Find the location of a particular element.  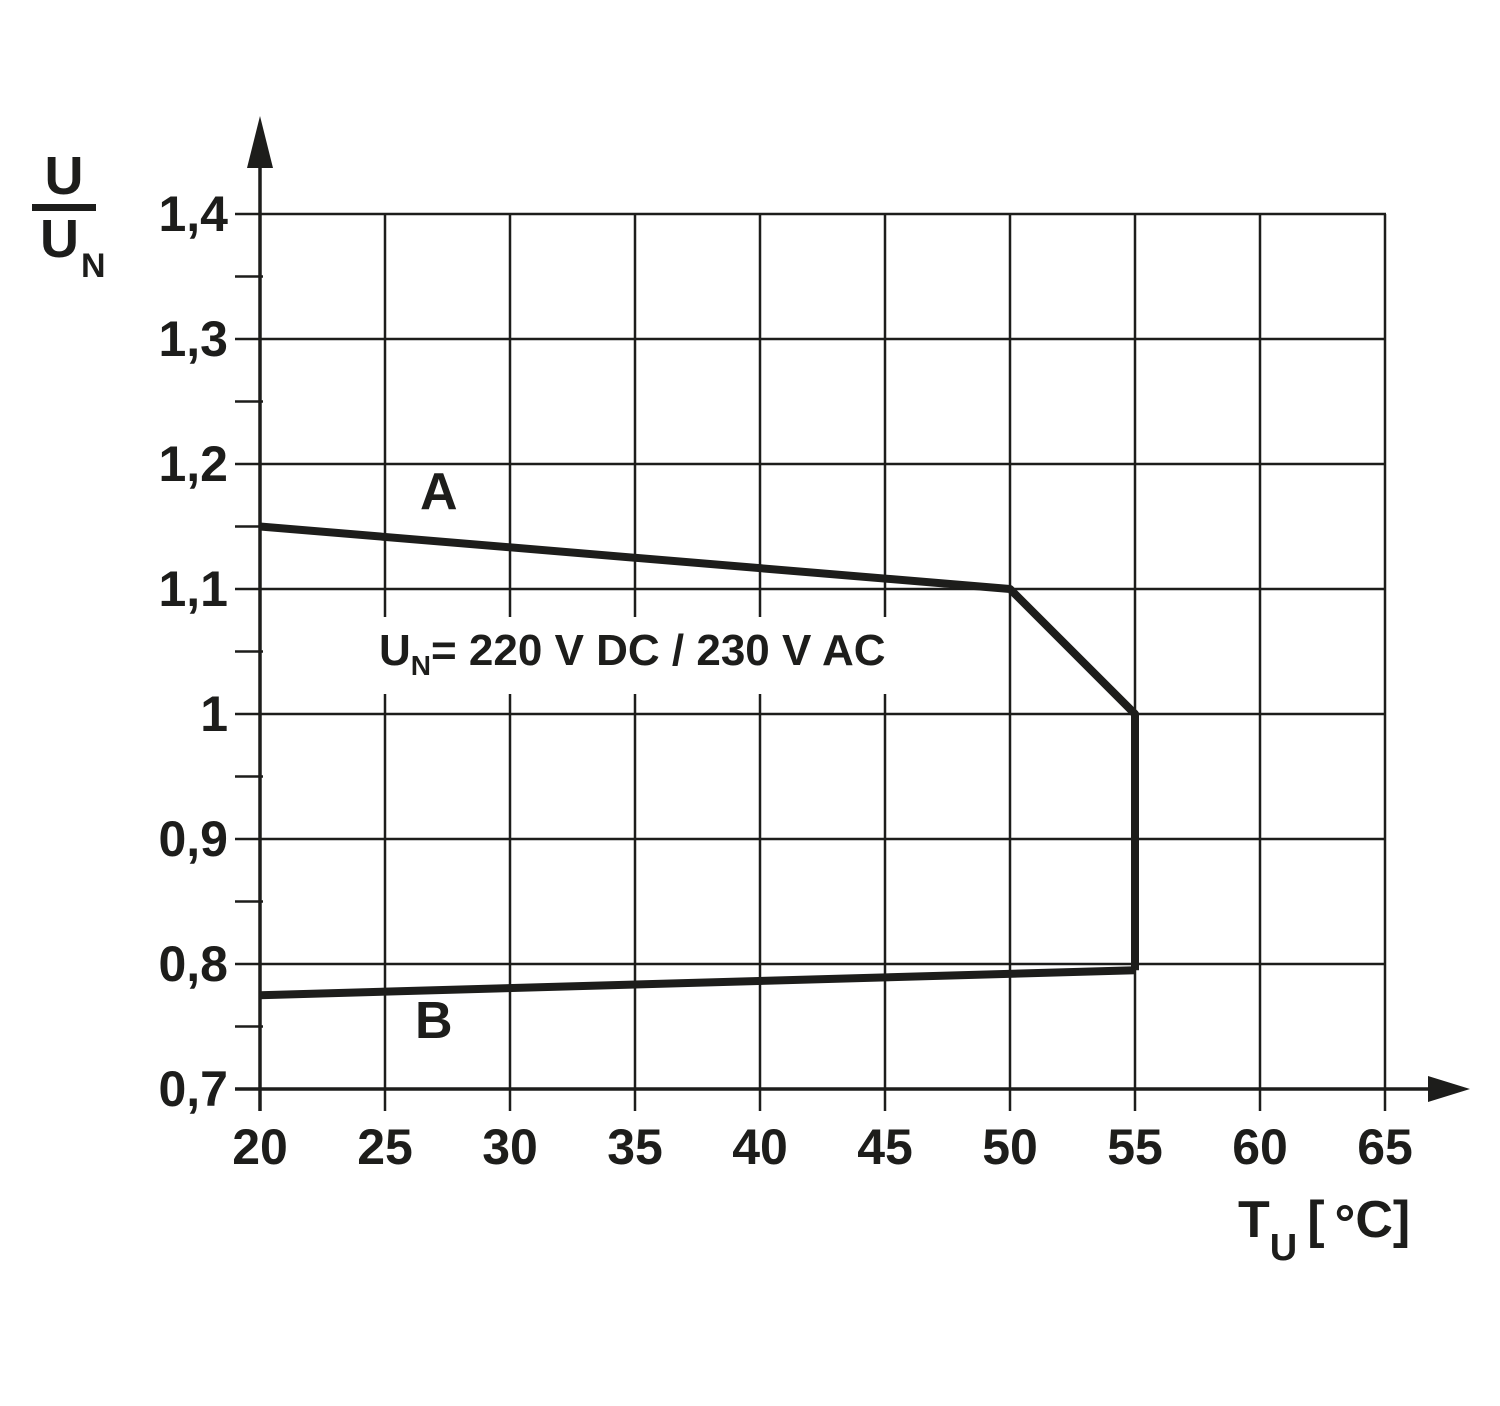

y-axis-title-numerator: U is located at coordinates (64, 180).